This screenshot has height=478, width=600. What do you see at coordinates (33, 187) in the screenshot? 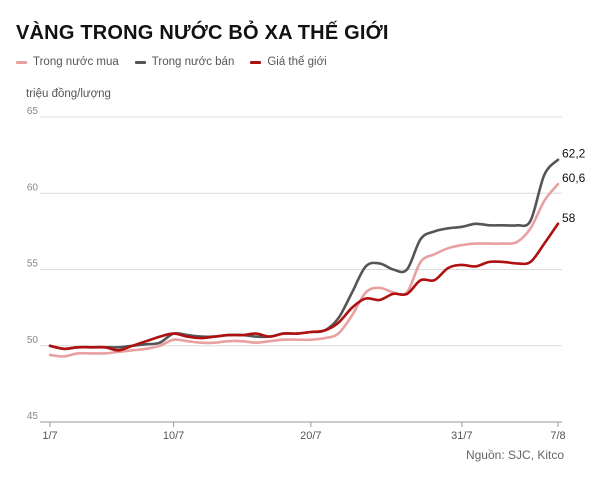
I see `y-tick-label: 60` at bounding box center [33, 187].